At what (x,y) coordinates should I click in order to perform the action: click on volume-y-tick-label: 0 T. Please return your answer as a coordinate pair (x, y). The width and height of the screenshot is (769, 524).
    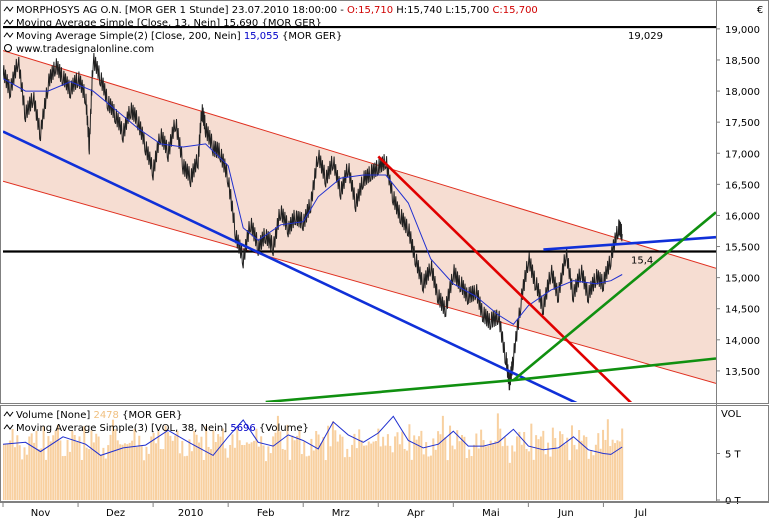
    Looking at the image, I should click on (733, 501).